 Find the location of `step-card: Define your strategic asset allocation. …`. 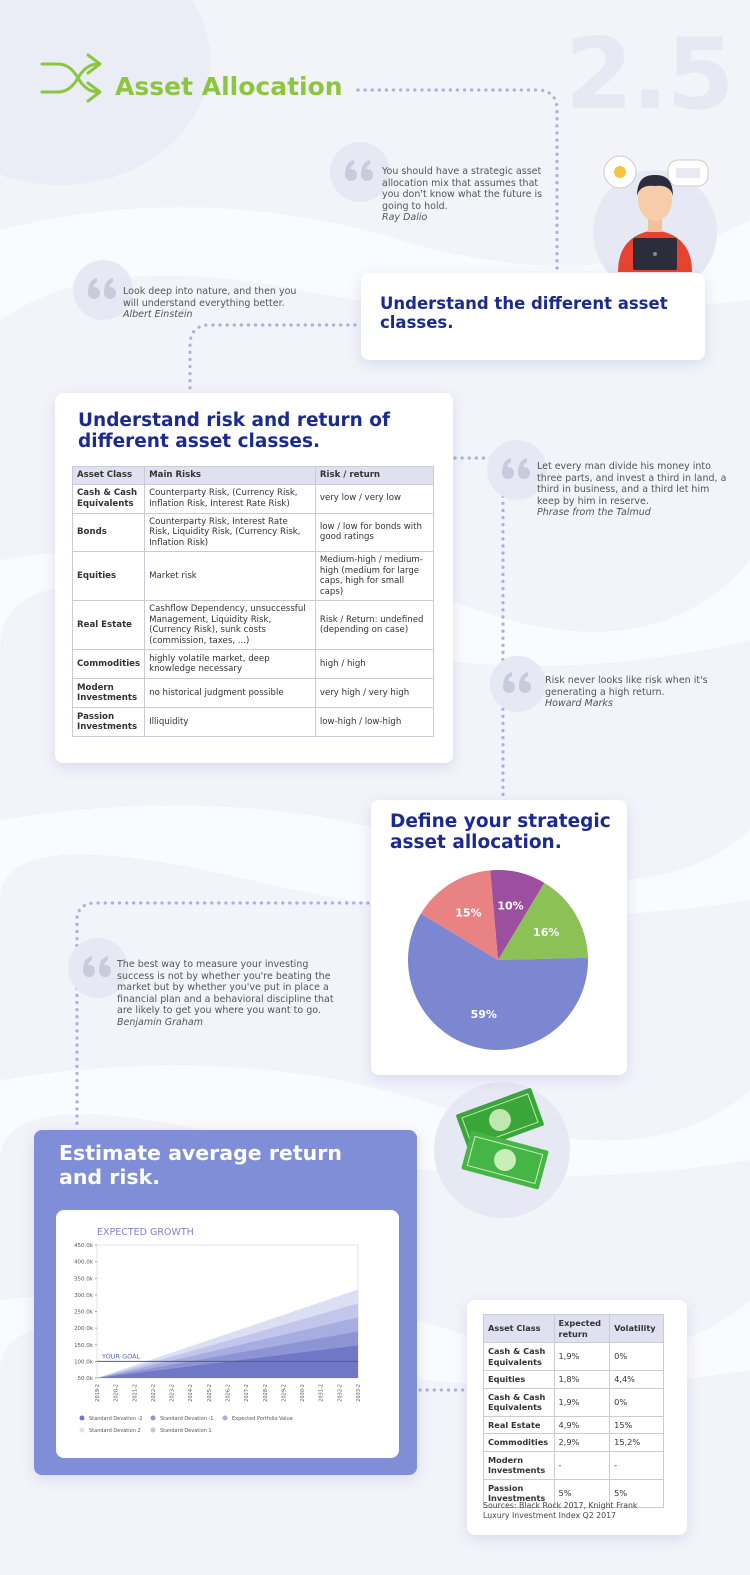

step-card: Define your strategic asset allocation. … is located at coordinates (499, 937).